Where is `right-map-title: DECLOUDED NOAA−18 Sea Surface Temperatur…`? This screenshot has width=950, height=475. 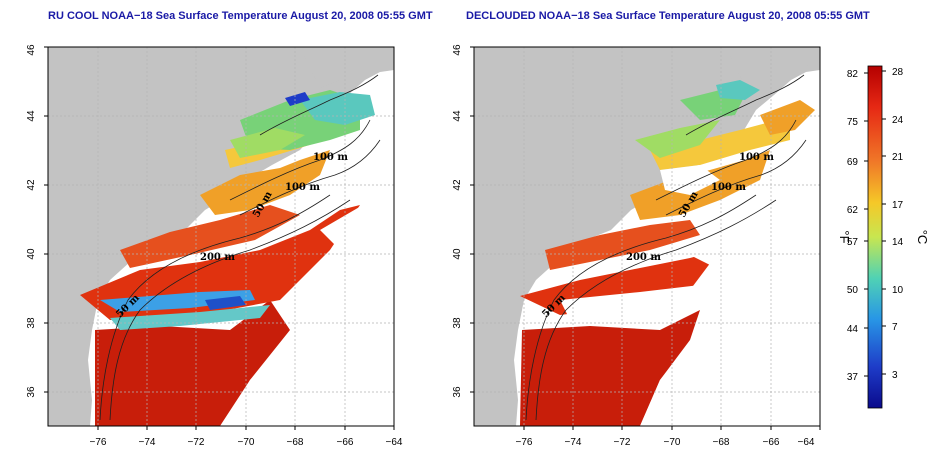
right-map-title: DECLOUDED NOAA−18 Sea Surface Temperatur… is located at coordinates (668, 16).